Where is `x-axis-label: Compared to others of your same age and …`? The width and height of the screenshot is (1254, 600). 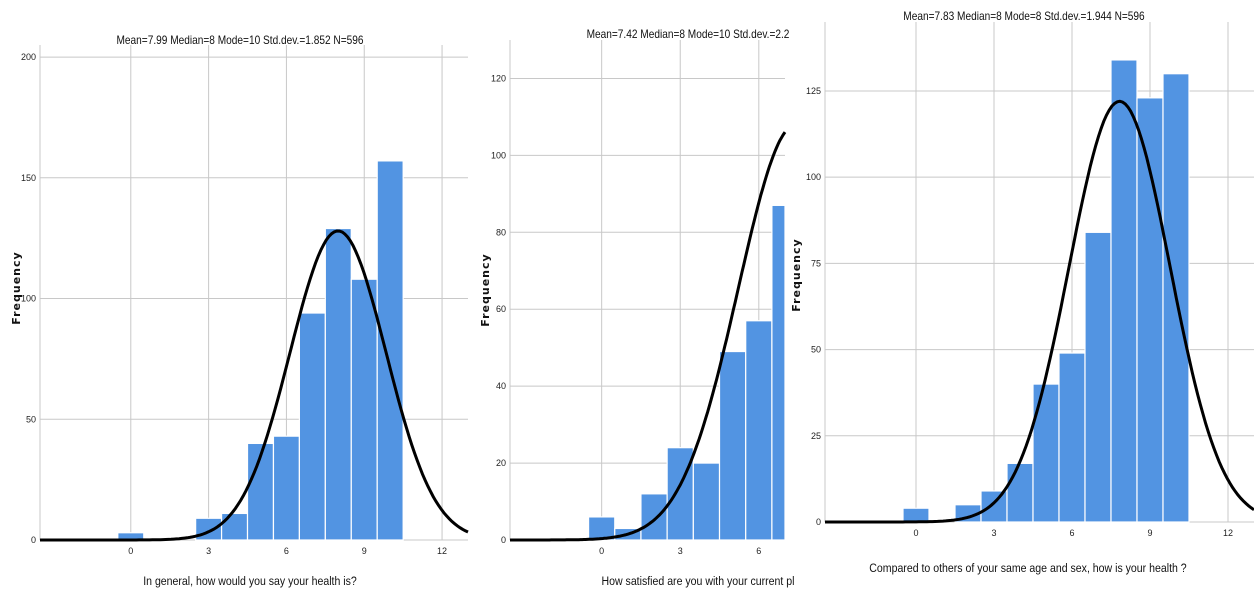 x-axis-label: Compared to others of your same age and … is located at coordinates (1027, 568).